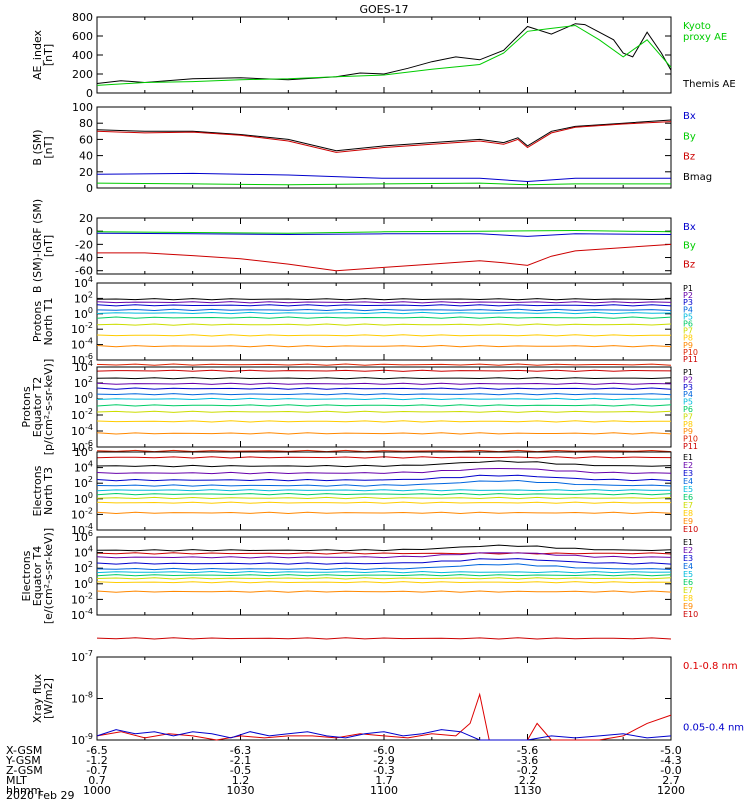 The image size is (750, 800). What do you see at coordinates (688, 295) in the screenshot?
I see `legend-label: P2` at bounding box center [688, 295].